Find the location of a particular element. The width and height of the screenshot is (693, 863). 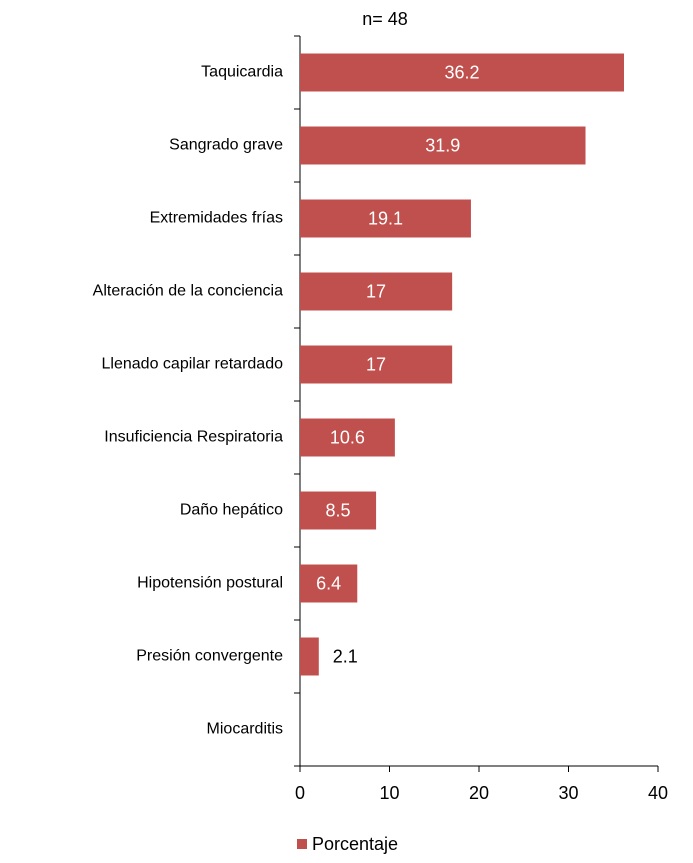

x-tick-label: 30 is located at coordinates (568, 793).